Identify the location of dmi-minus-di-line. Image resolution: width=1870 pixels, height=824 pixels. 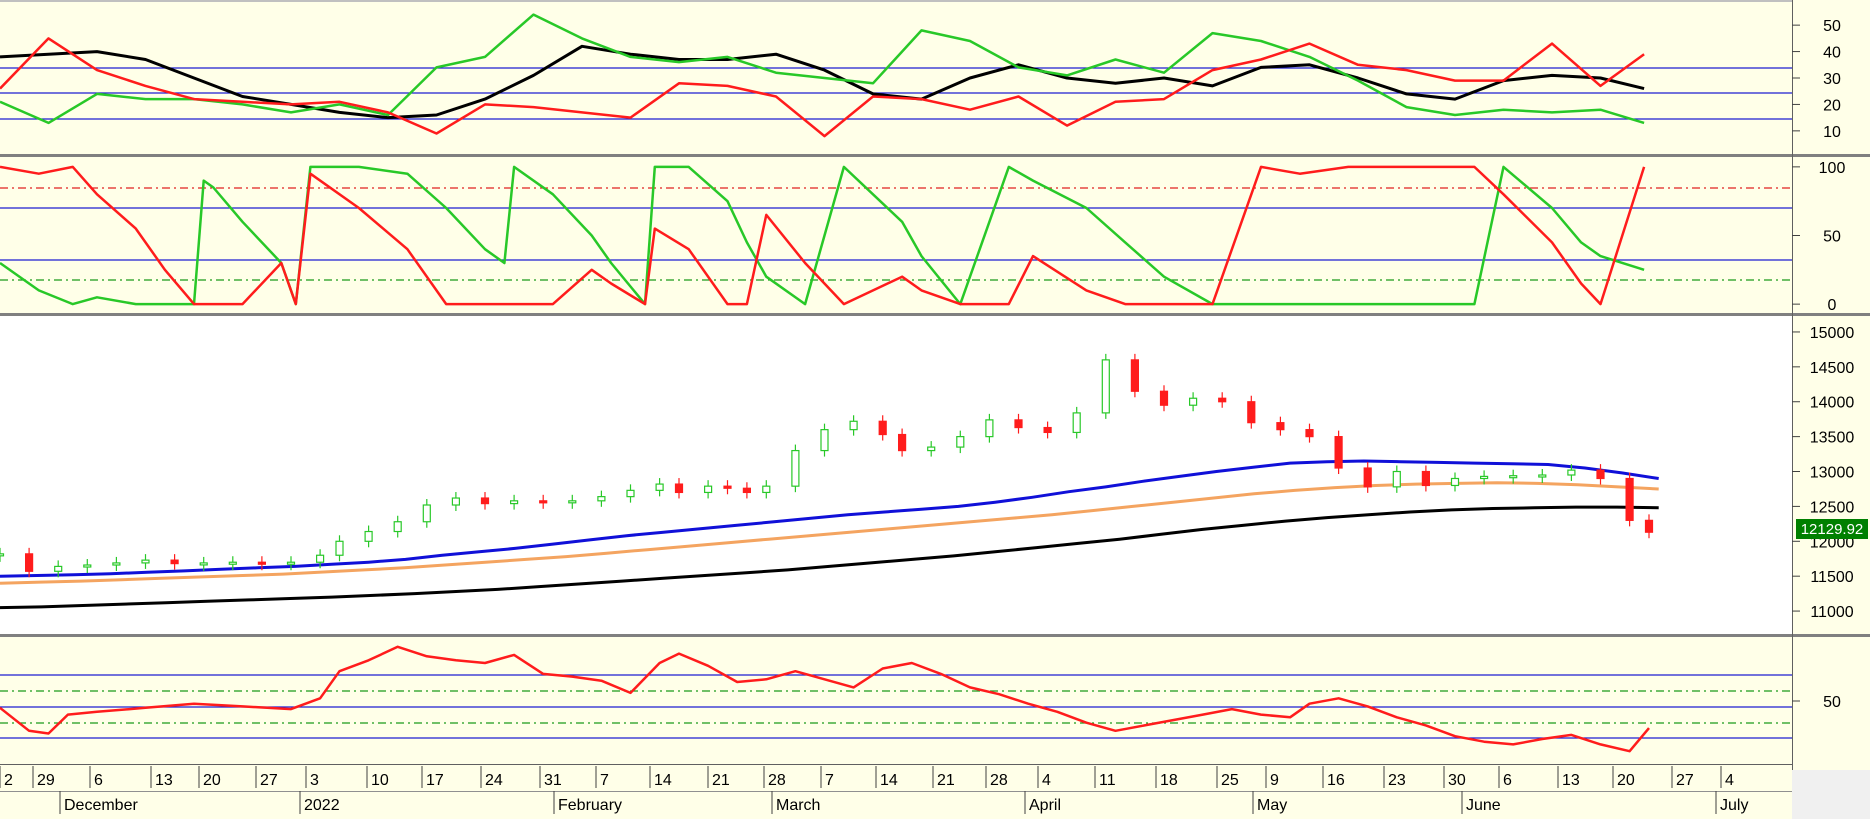
(822, 87).